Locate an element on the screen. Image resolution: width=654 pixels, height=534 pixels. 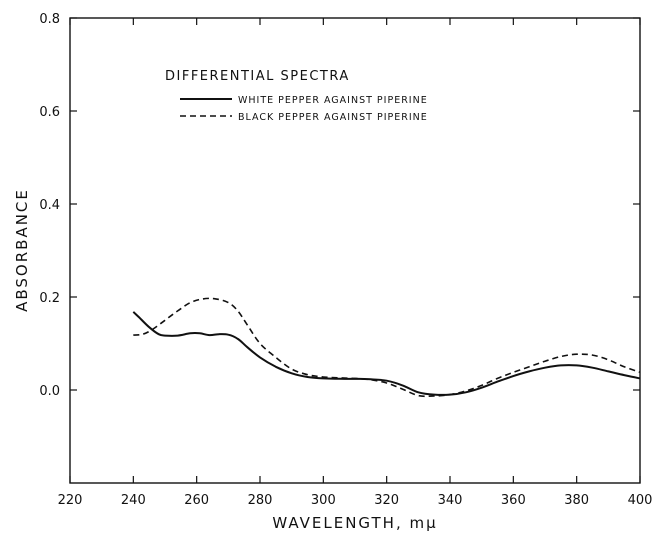
series-line-black-pepper is located at coordinates (387, 347).